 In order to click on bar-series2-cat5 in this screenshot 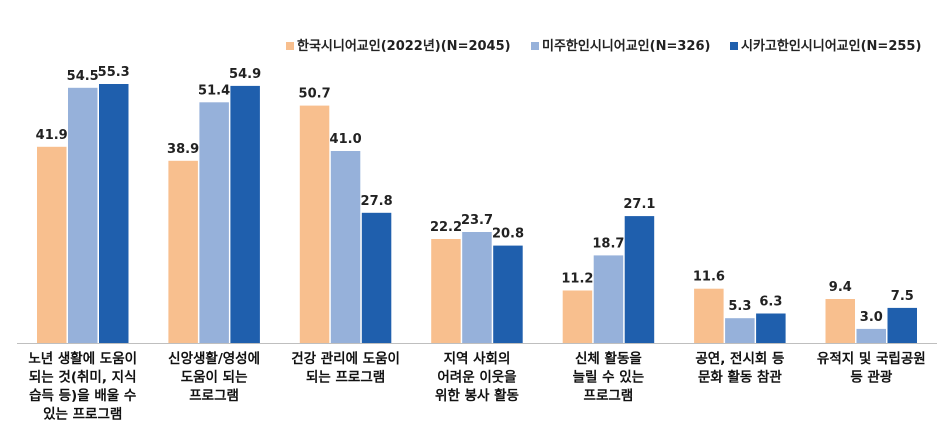, I will do `click(608, 299)`.